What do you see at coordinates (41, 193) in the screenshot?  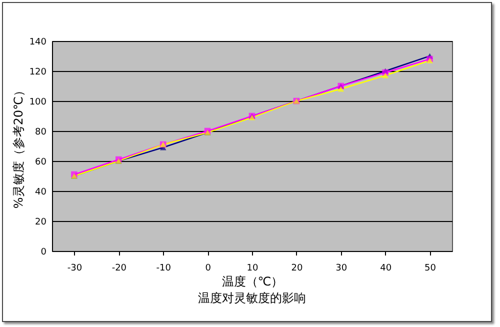 I see `y-tick-label: 40` at bounding box center [41, 193].